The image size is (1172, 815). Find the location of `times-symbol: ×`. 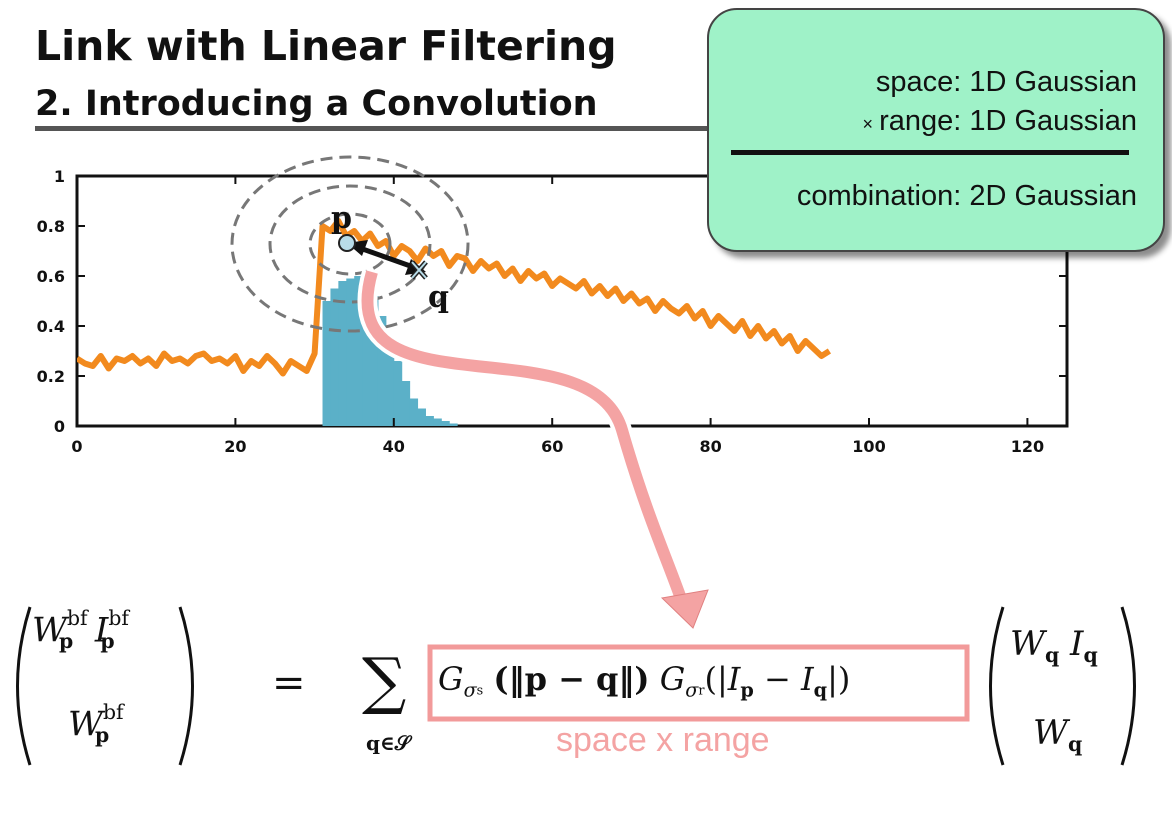

times-symbol: × is located at coordinates (868, 124).